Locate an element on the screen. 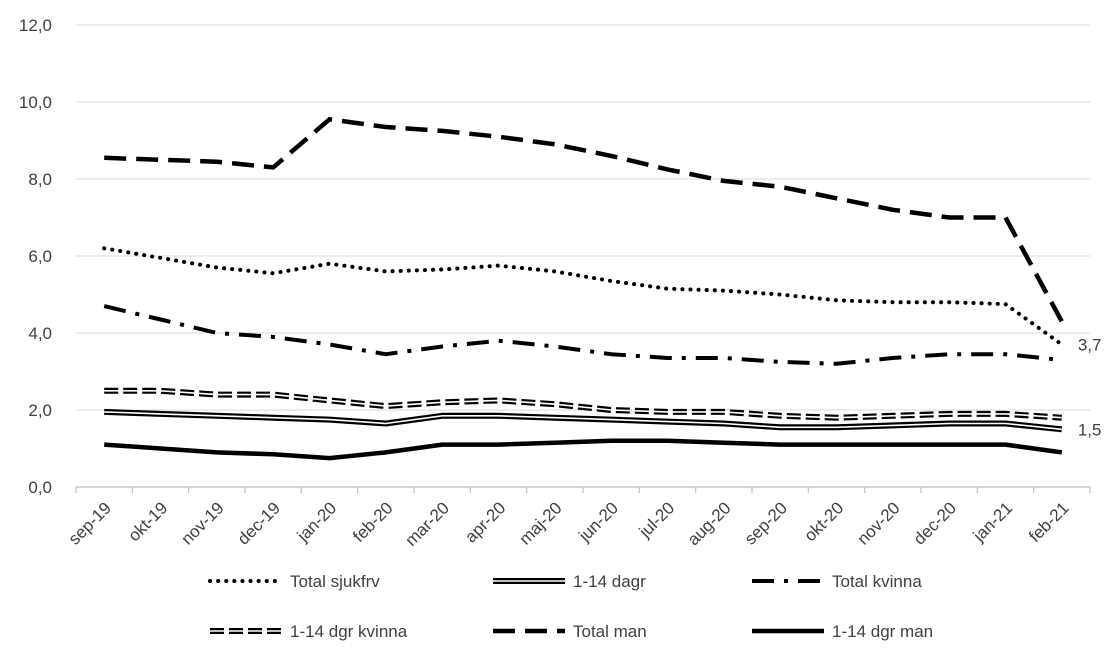  legend-label: Total kvinna is located at coordinates (877, 581).